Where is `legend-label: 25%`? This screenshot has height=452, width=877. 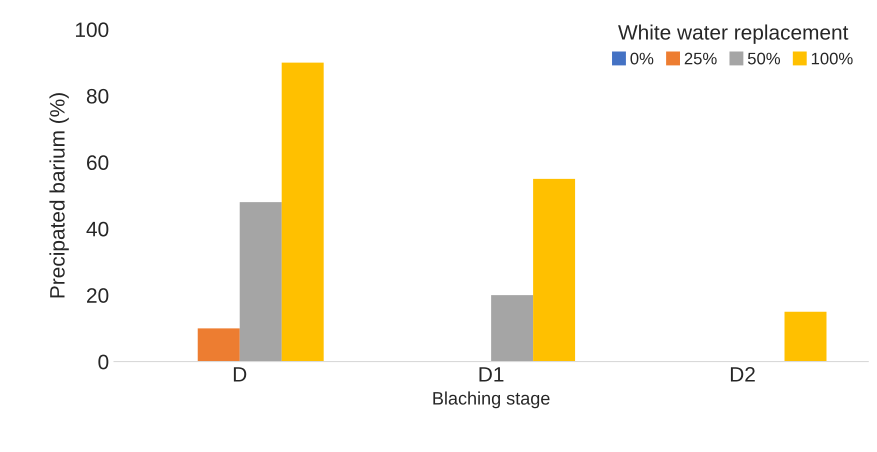
legend-label: 25% is located at coordinates (700, 58).